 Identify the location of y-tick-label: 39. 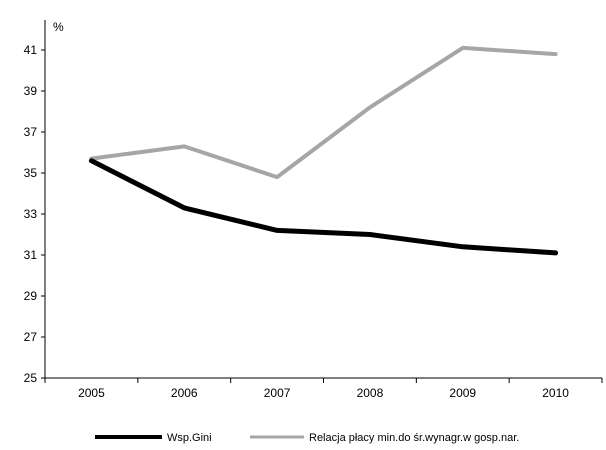
(31, 91).